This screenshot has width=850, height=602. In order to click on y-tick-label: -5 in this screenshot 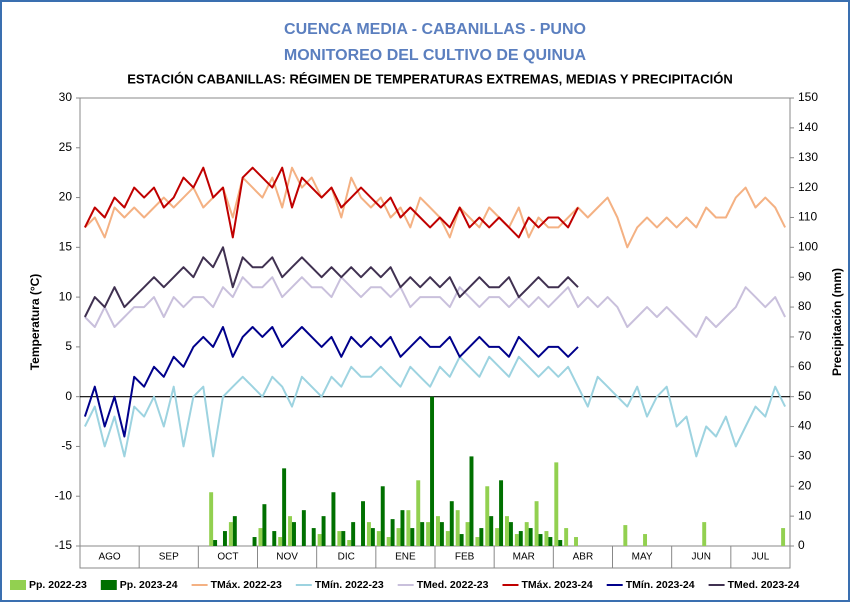, I will do `click(66, 446)`.